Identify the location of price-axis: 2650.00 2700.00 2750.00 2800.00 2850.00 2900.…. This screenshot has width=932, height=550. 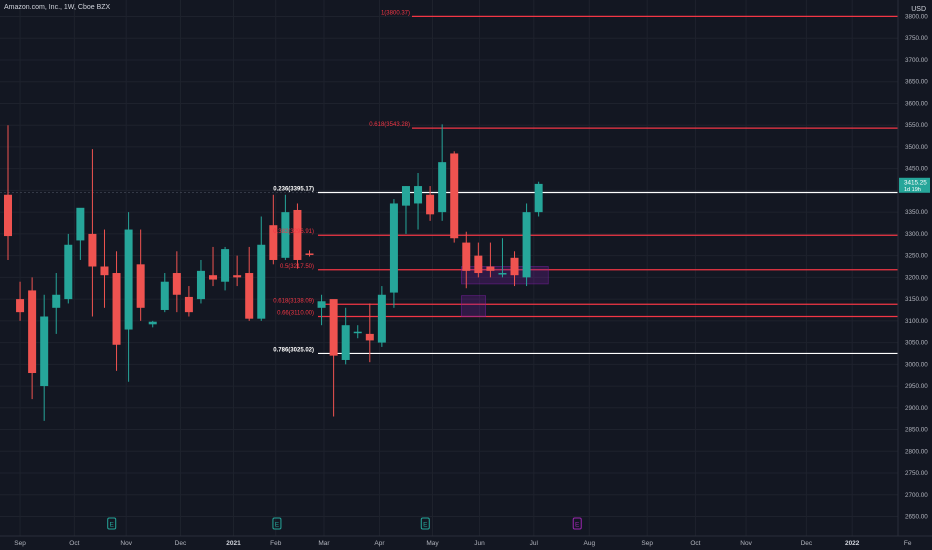
(914, 275).